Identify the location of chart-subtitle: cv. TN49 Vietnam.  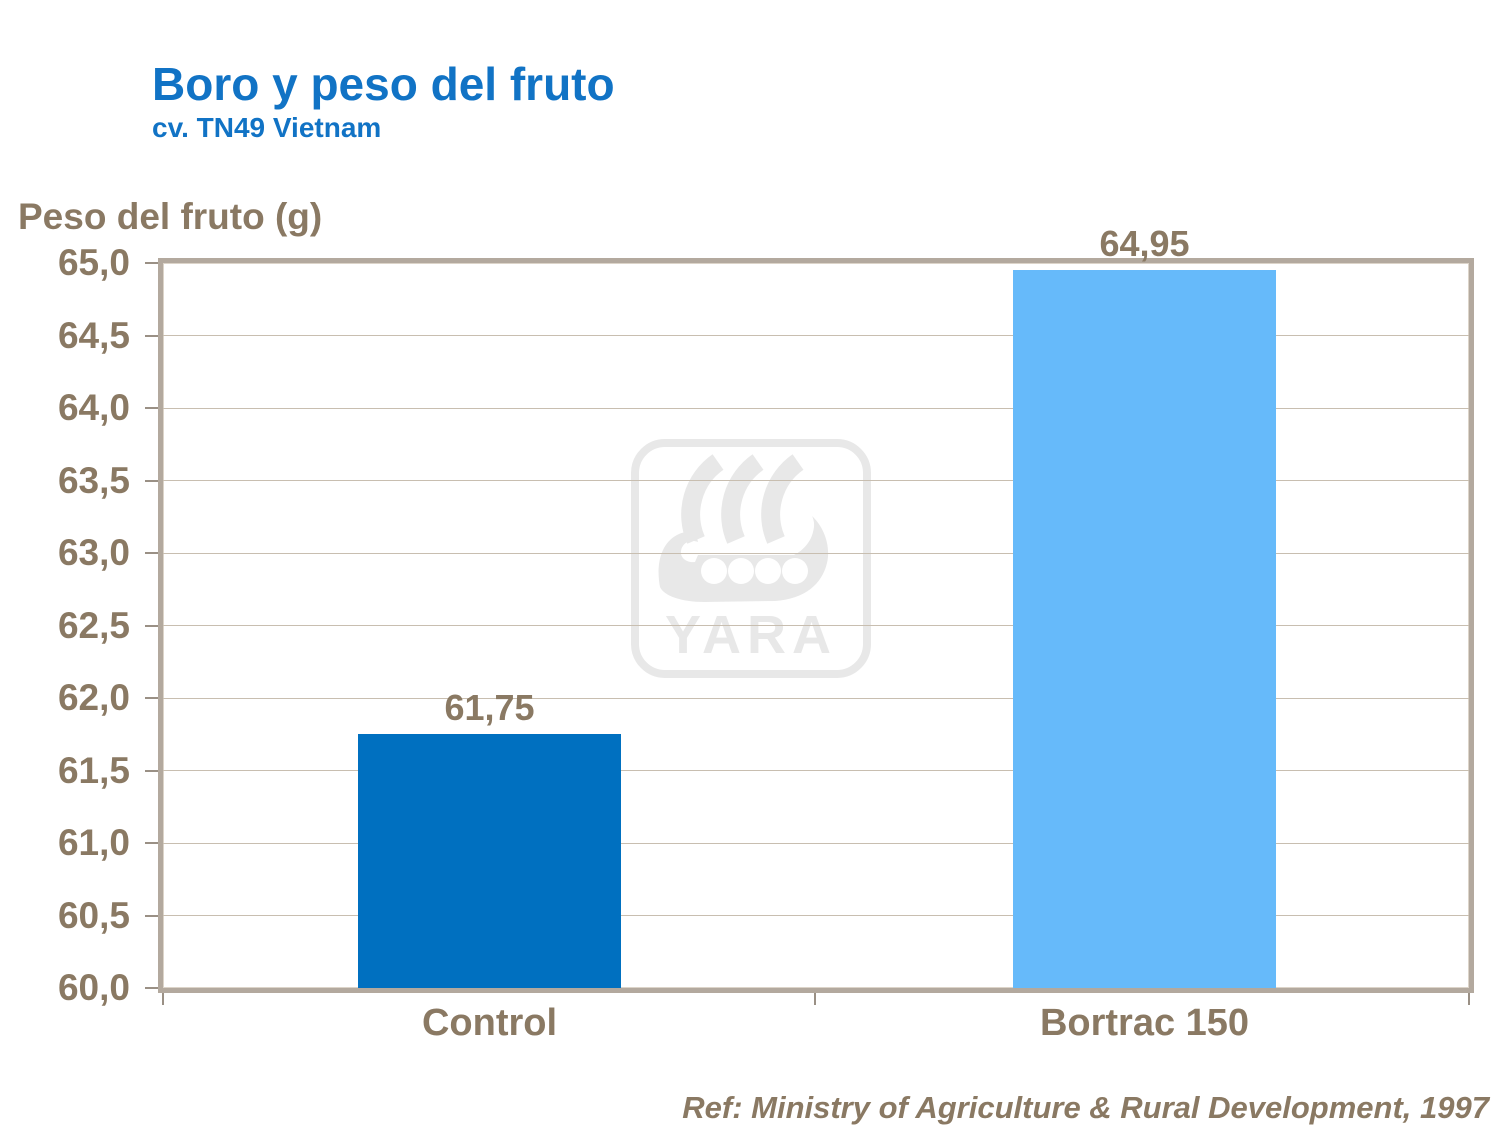
(267, 127).